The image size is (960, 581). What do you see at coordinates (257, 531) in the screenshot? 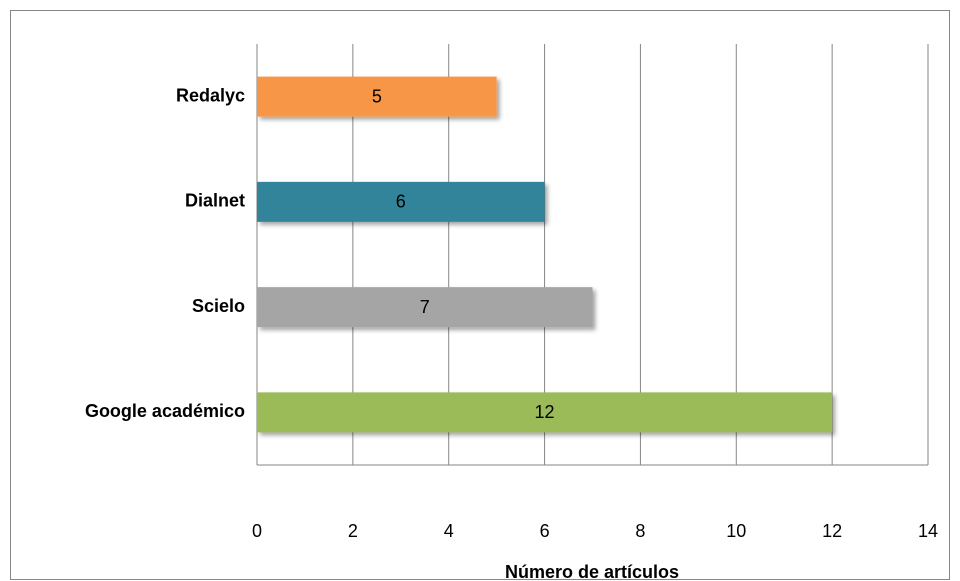
I see `x-tick-label: 0` at bounding box center [257, 531].